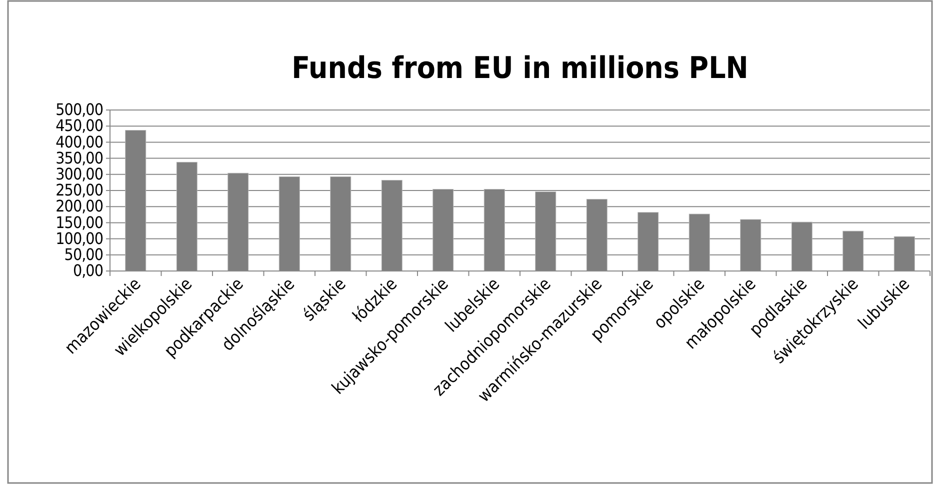  Describe the element at coordinates (520, 68) in the screenshot. I see `chart-title: Funds from EU in millions PLN` at that location.